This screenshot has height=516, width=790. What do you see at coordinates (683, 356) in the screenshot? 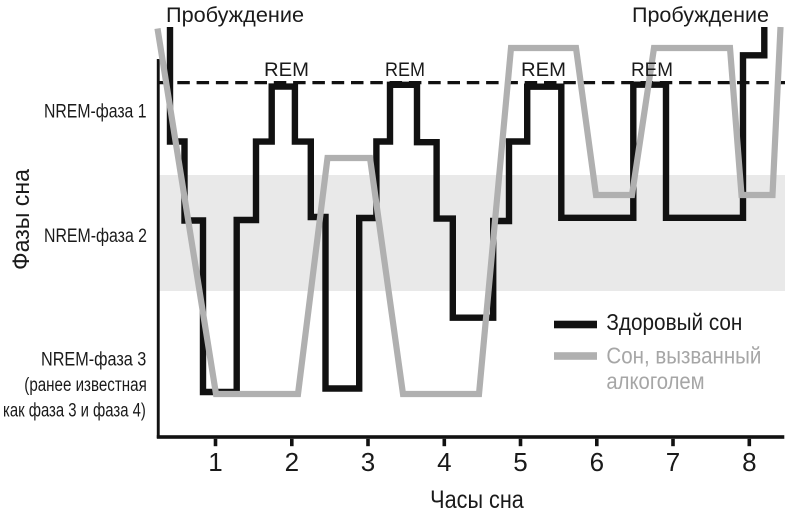
I see `svg-text: Сон, вызванный` at bounding box center [683, 356].